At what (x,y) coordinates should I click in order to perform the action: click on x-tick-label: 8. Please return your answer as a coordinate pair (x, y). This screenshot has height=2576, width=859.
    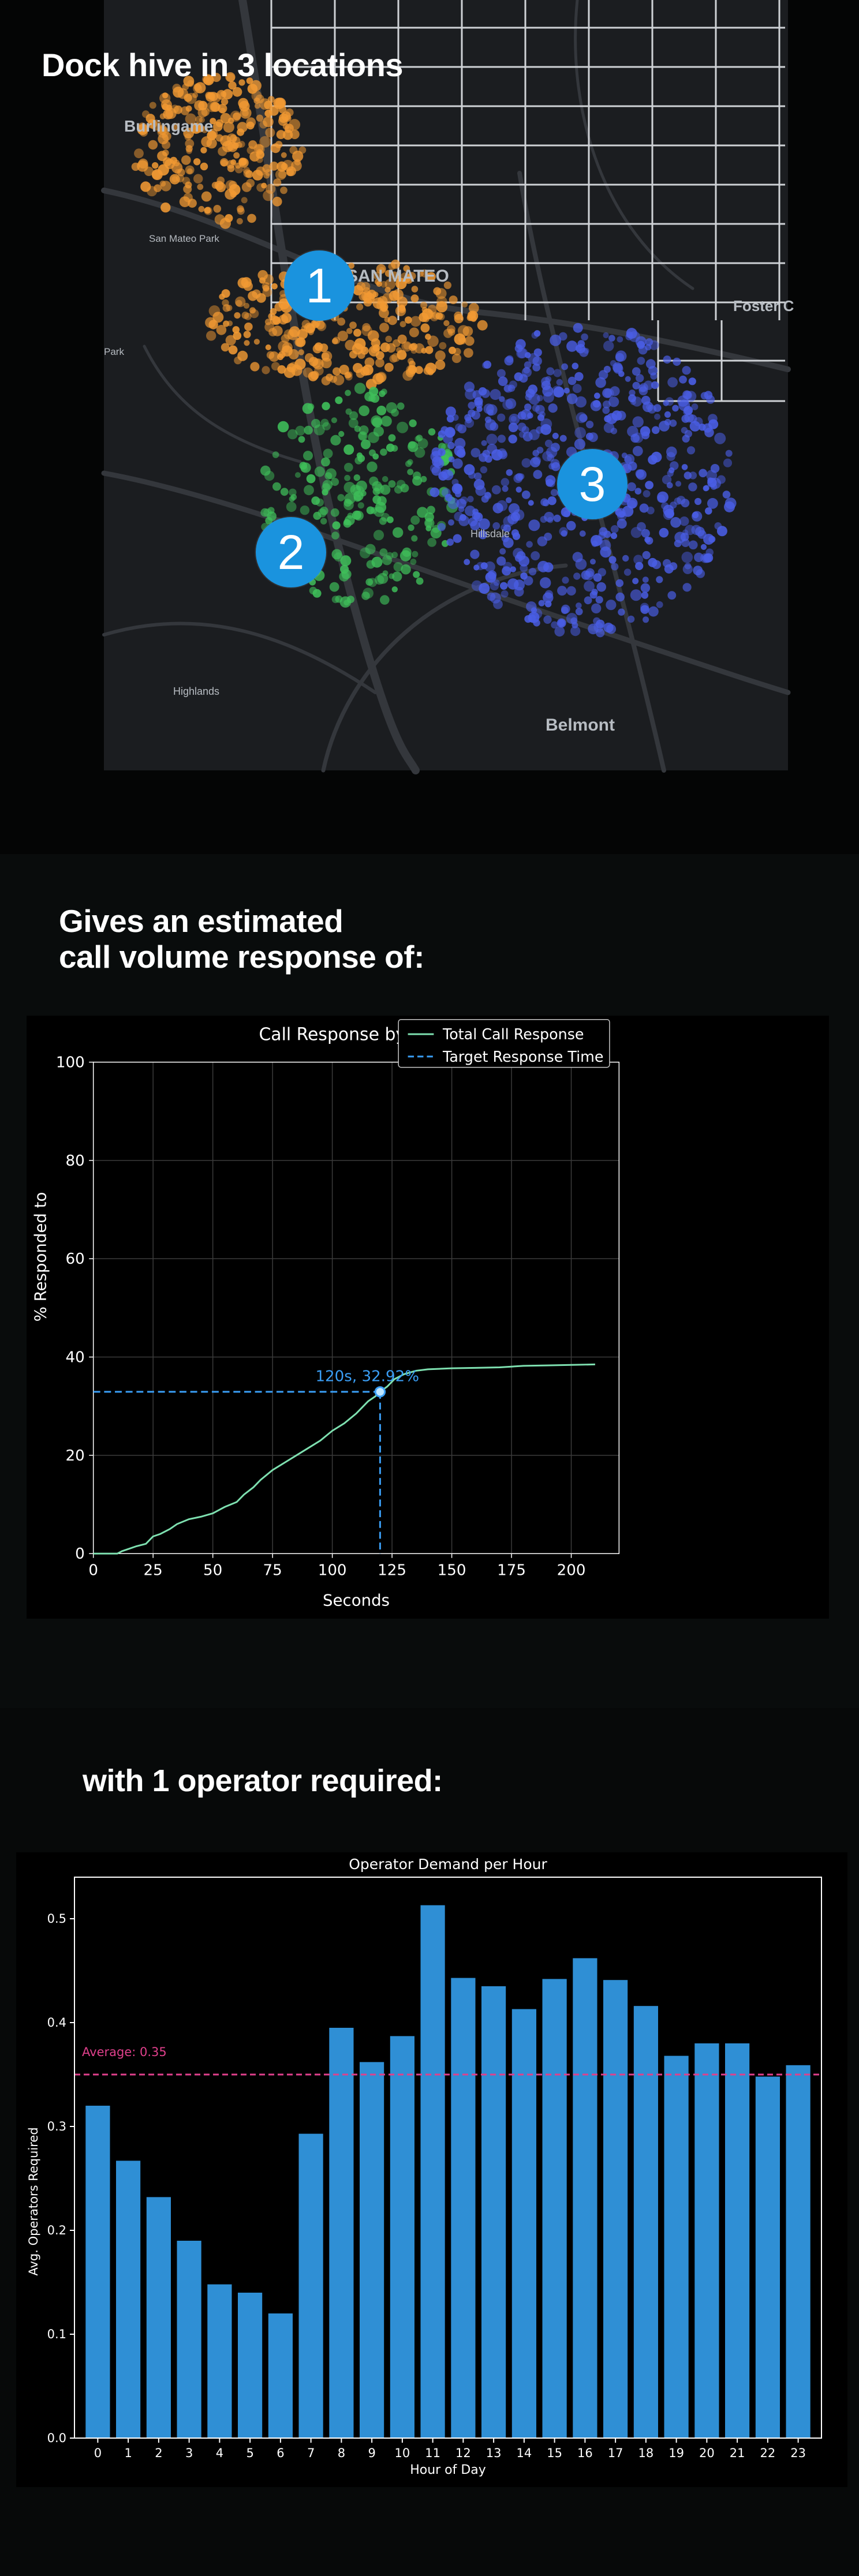
    Looking at the image, I should click on (341, 2453).